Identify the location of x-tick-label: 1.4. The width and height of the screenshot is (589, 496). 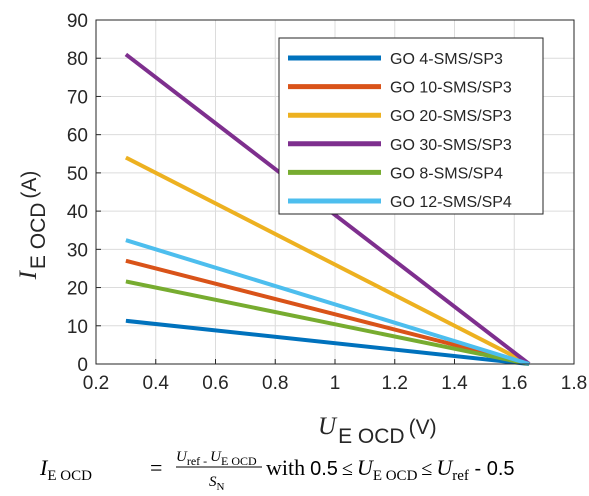
(454, 383).